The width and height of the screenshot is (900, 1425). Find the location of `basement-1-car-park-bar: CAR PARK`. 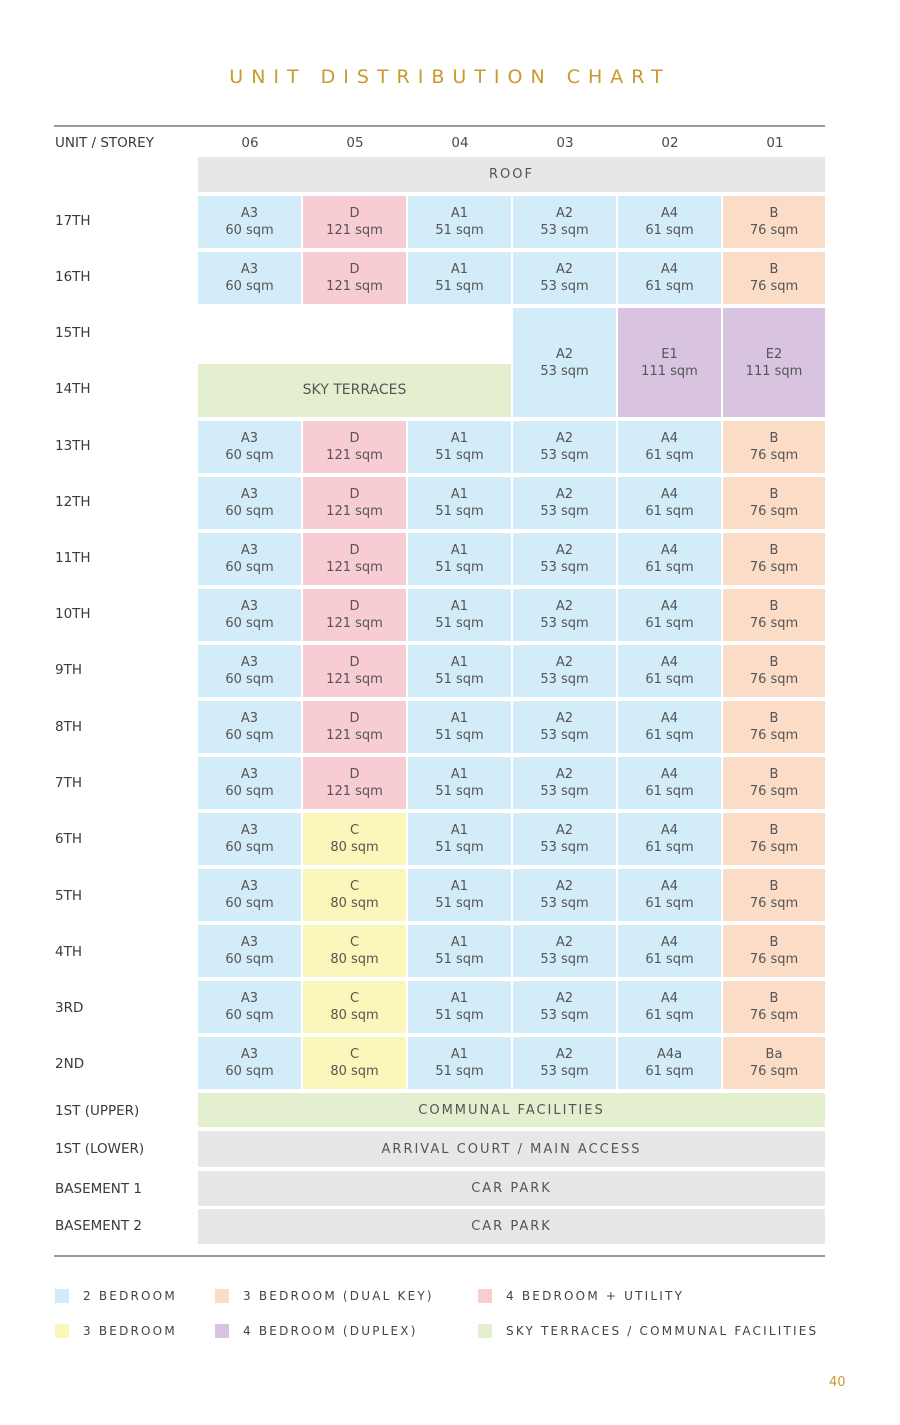

basement-1-car-park-bar: CAR PARK is located at coordinates (511, 1188).